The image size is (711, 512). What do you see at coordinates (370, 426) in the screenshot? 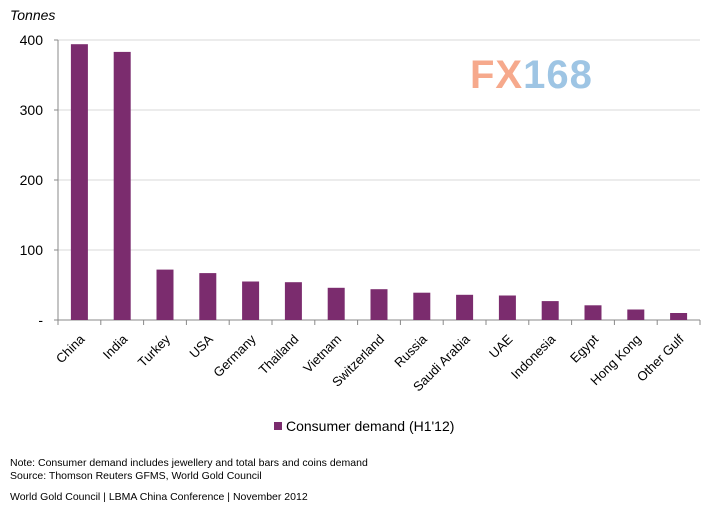
I see `legend-label: Consumer demand (H1'12)` at bounding box center [370, 426].